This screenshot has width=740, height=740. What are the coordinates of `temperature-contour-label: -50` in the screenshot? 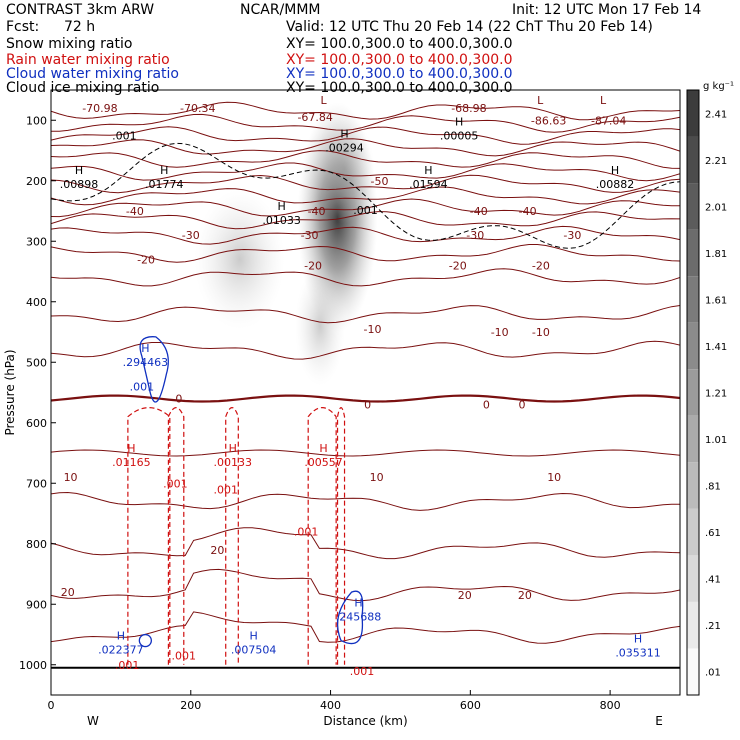 It's located at (379, 181).